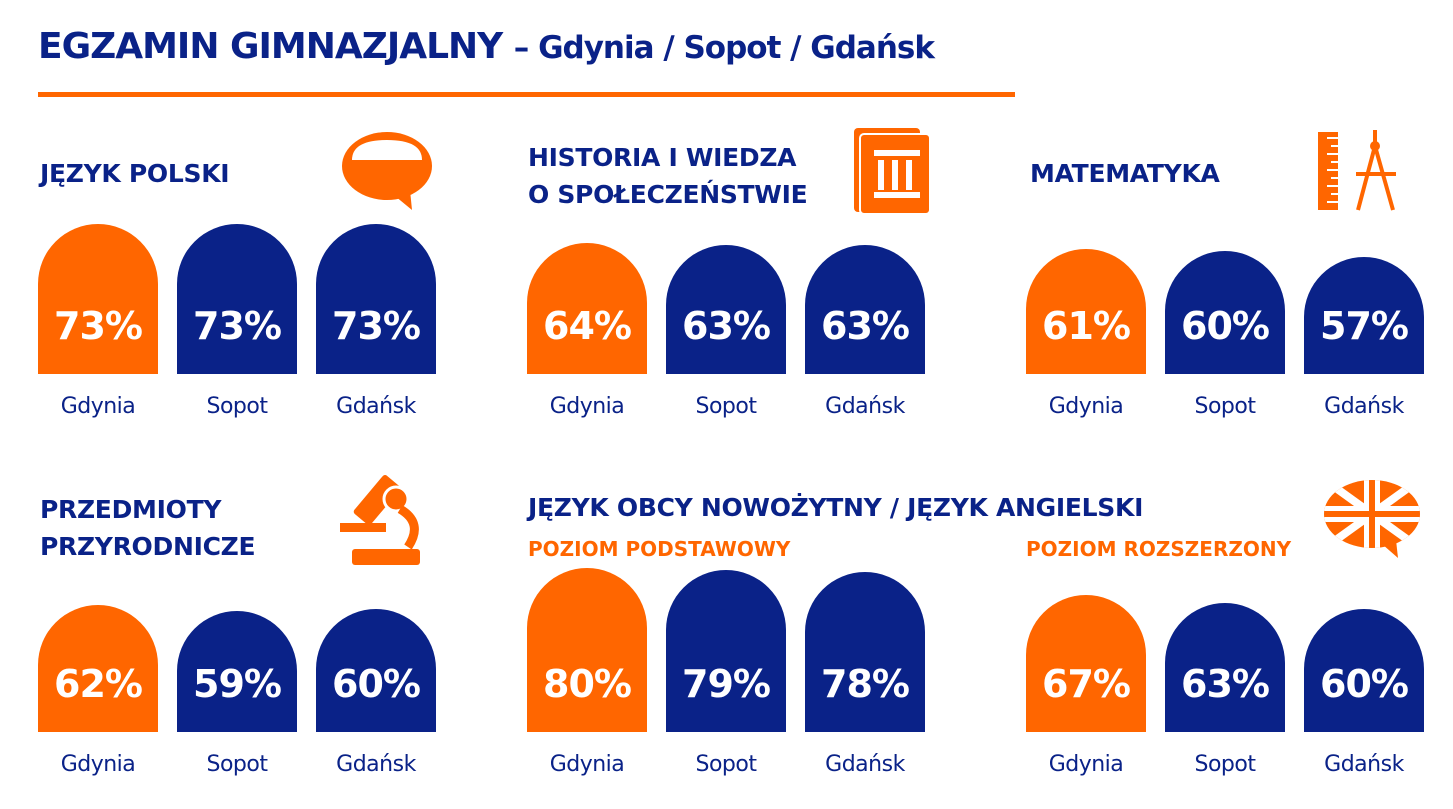  Describe the element at coordinates (1364, 326) in the screenshot. I see `bar-value-label: 57%` at that location.